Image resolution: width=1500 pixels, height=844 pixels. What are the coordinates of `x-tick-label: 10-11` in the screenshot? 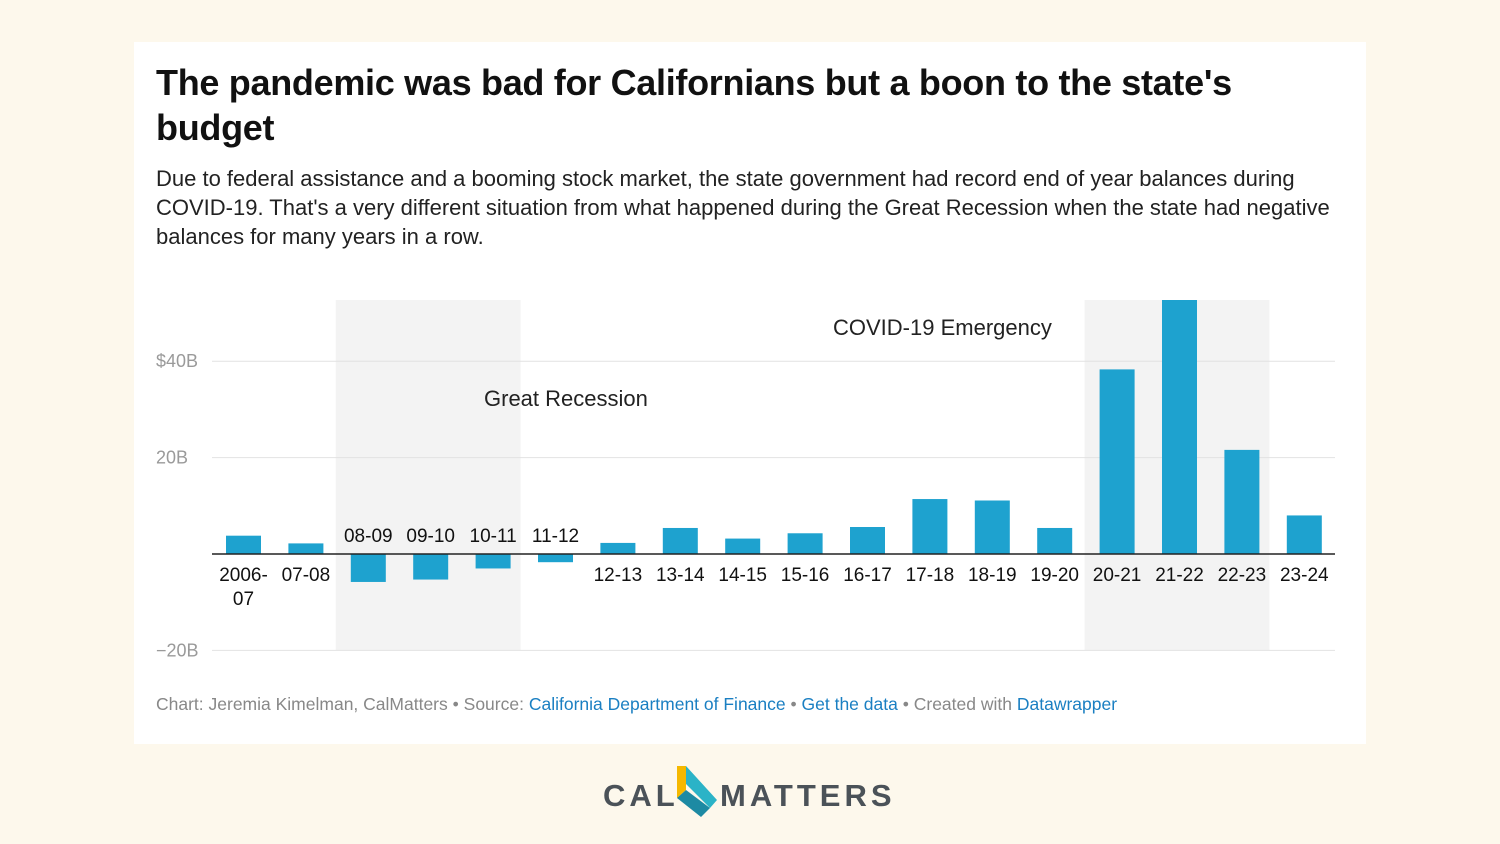 It's located at (493, 536).